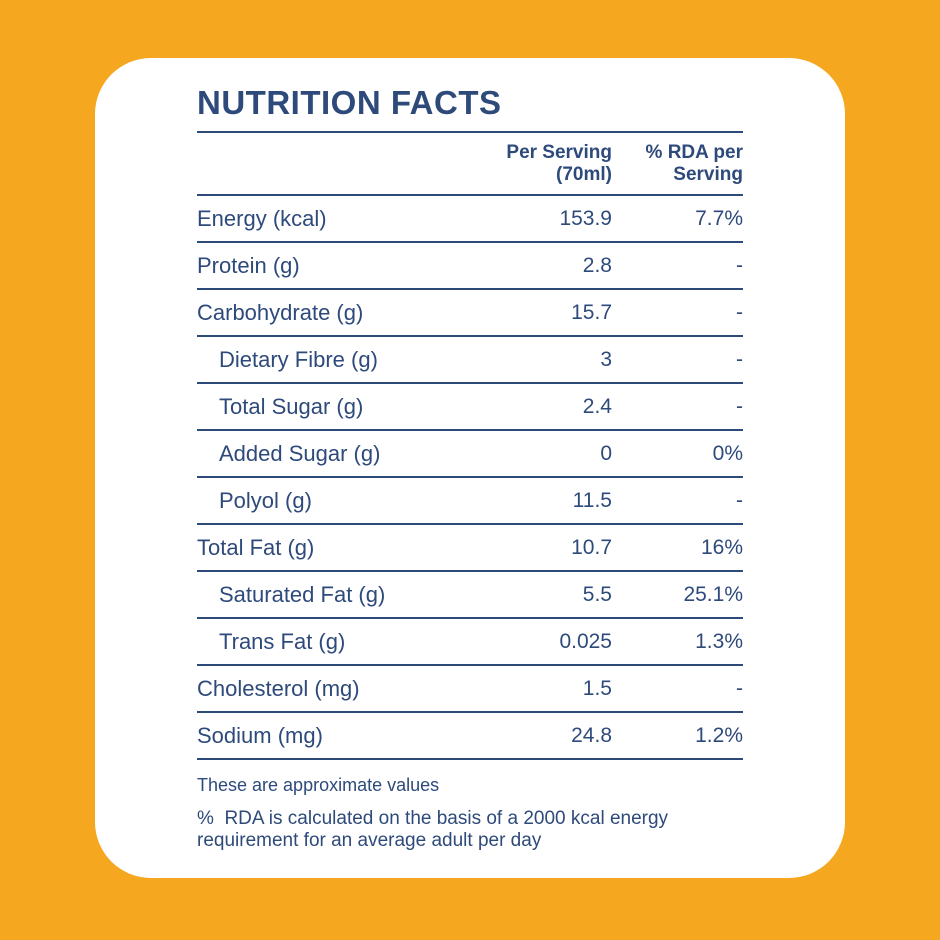 The width and height of the screenshot is (940, 940). What do you see at coordinates (470, 642) in the screenshot?
I see `table-row: Trans Fat (g) 0.025 1.3%` at bounding box center [470, 642].